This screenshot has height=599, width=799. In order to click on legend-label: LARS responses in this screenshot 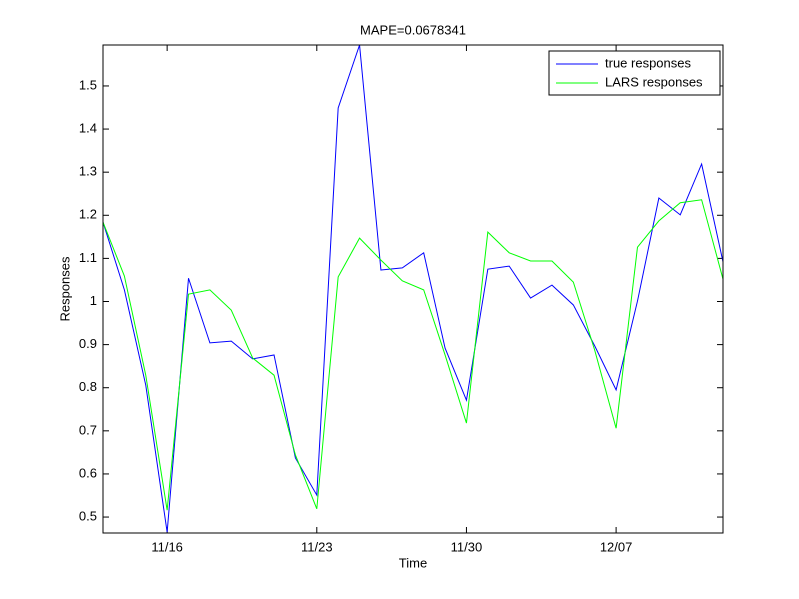, I will do `click(654, 81)`.